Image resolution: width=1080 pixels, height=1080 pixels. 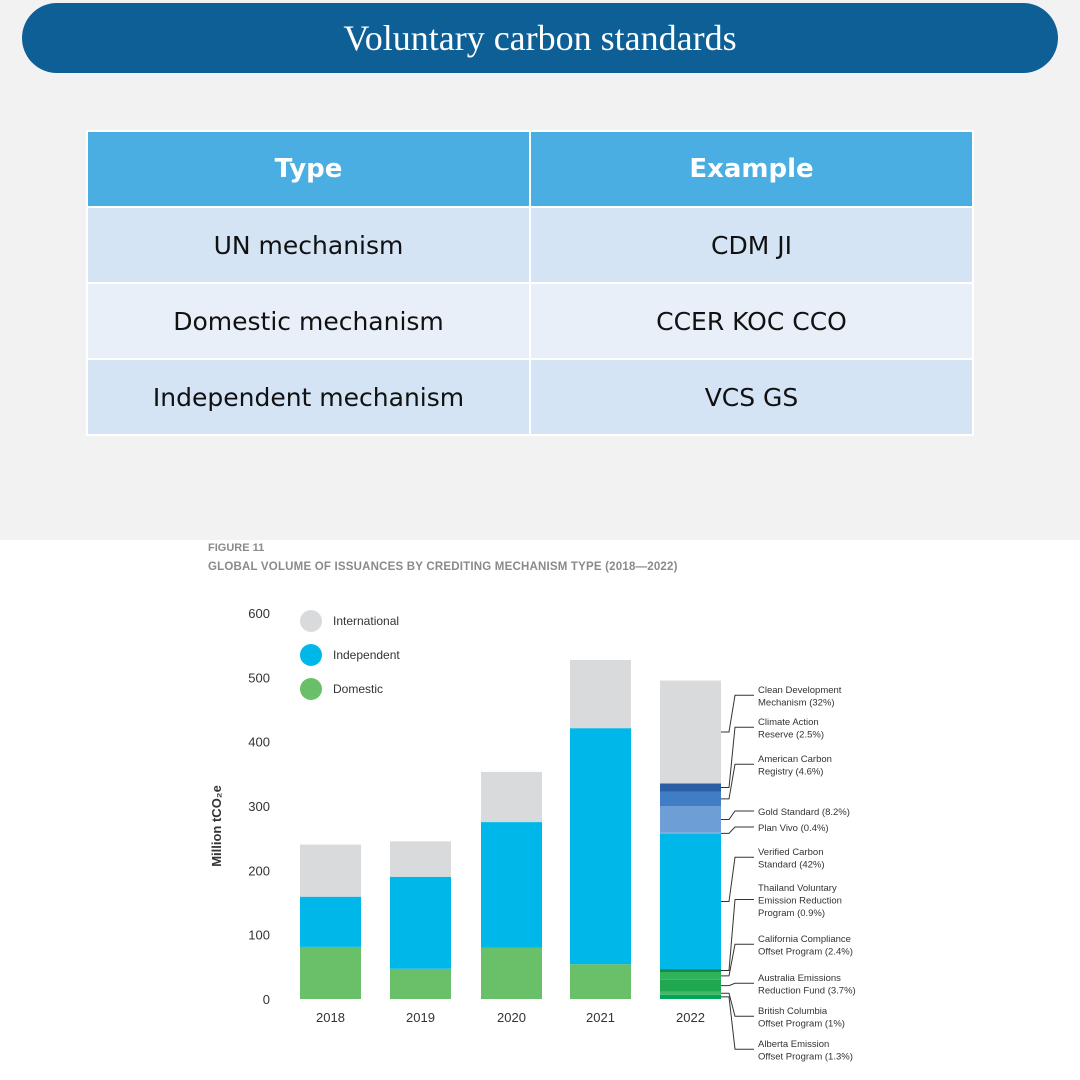 I want to click on y-tick-label: 500, so click(x=259, y=677).